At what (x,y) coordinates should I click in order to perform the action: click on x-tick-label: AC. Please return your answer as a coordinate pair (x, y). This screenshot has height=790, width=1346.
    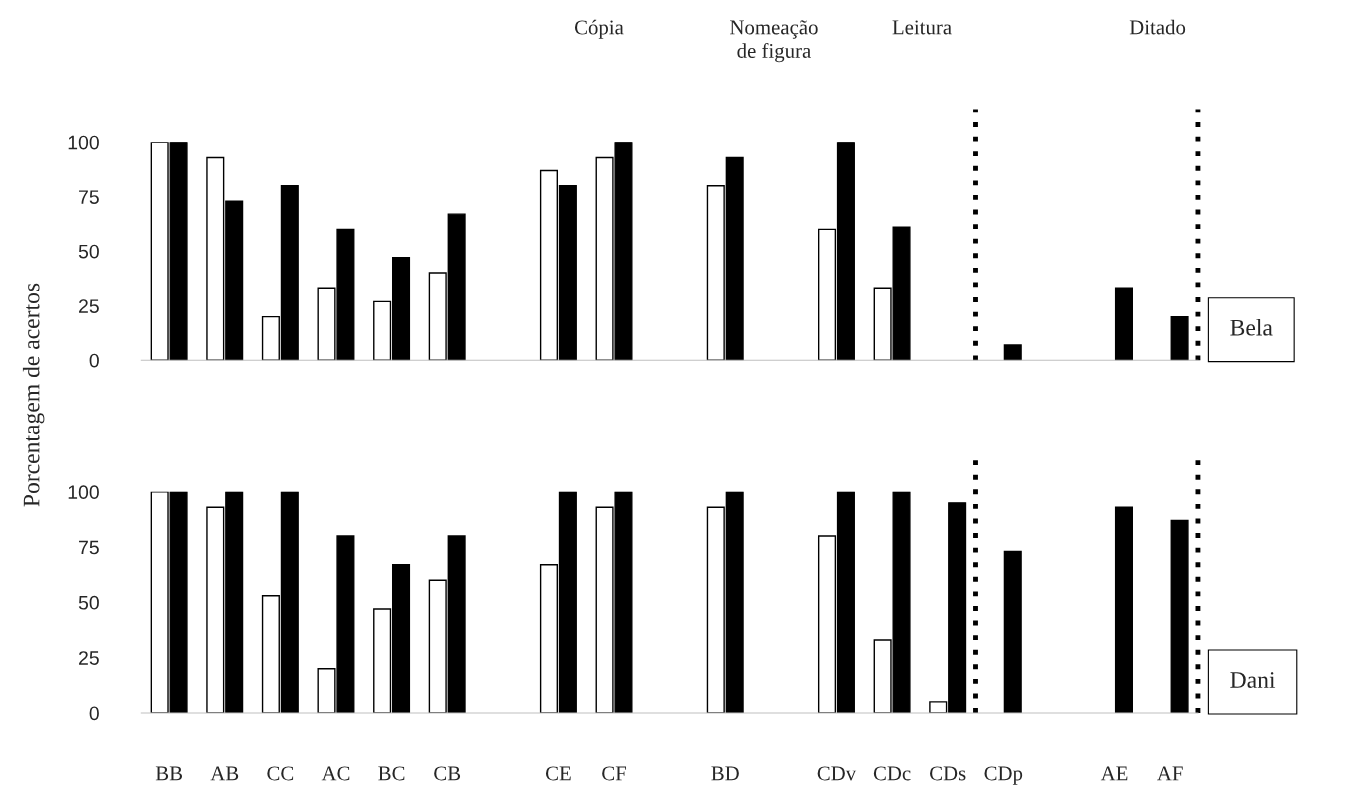
    Looking at the image, I should click on (335, 773).